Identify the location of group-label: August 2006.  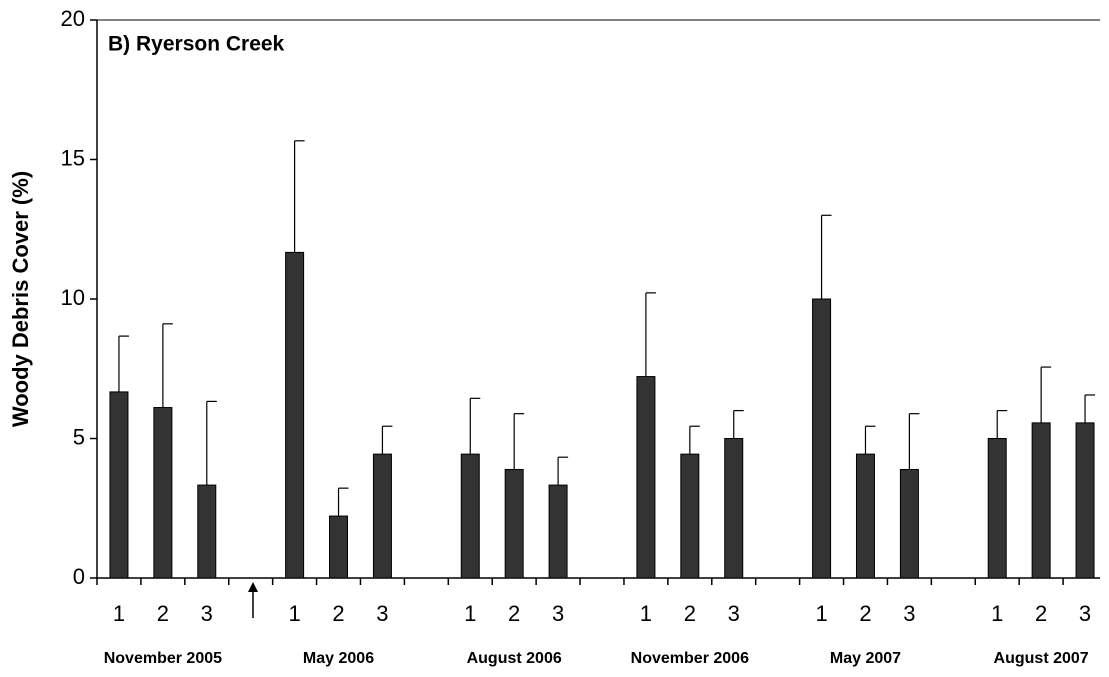
(514, 658).